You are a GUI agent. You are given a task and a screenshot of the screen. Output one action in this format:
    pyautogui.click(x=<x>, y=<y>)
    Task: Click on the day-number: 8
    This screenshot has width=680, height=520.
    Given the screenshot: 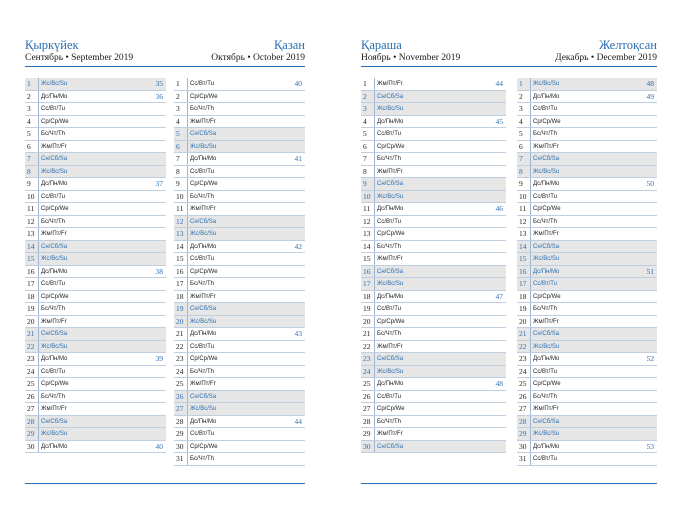 What is the action you would take?
    pyautogui.click(x=521, y=171)
    